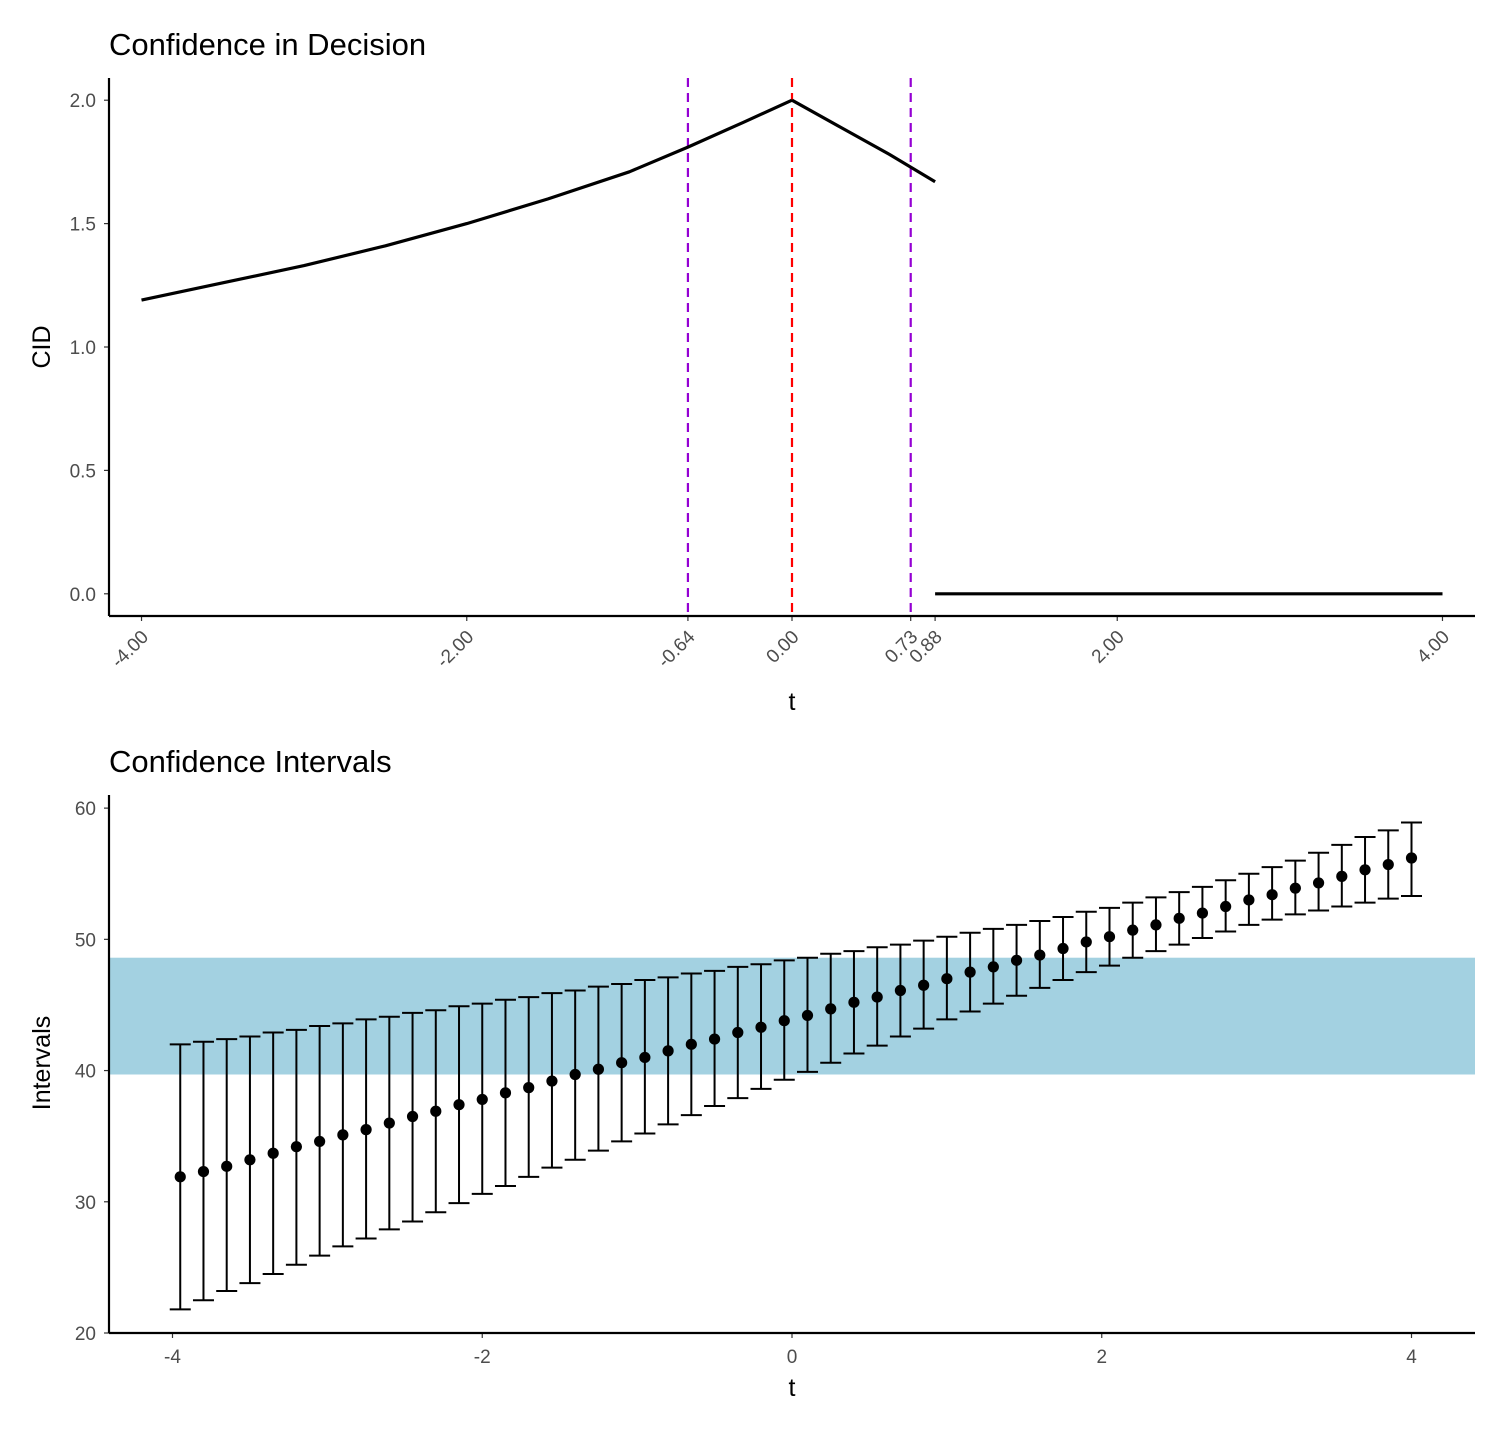 The image size is (1504, 1432). I want to click on ci-y-axis-label: Intervals, so click(42, 1063).